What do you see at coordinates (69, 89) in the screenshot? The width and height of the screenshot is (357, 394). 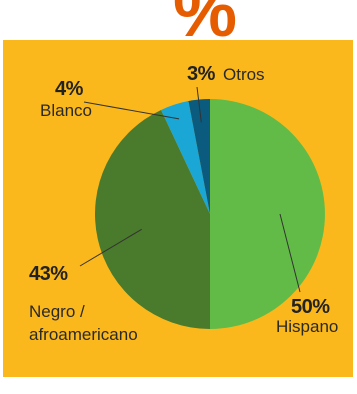 I see `slice-blanco-percent: 4%` at bounding box center [69, 89].